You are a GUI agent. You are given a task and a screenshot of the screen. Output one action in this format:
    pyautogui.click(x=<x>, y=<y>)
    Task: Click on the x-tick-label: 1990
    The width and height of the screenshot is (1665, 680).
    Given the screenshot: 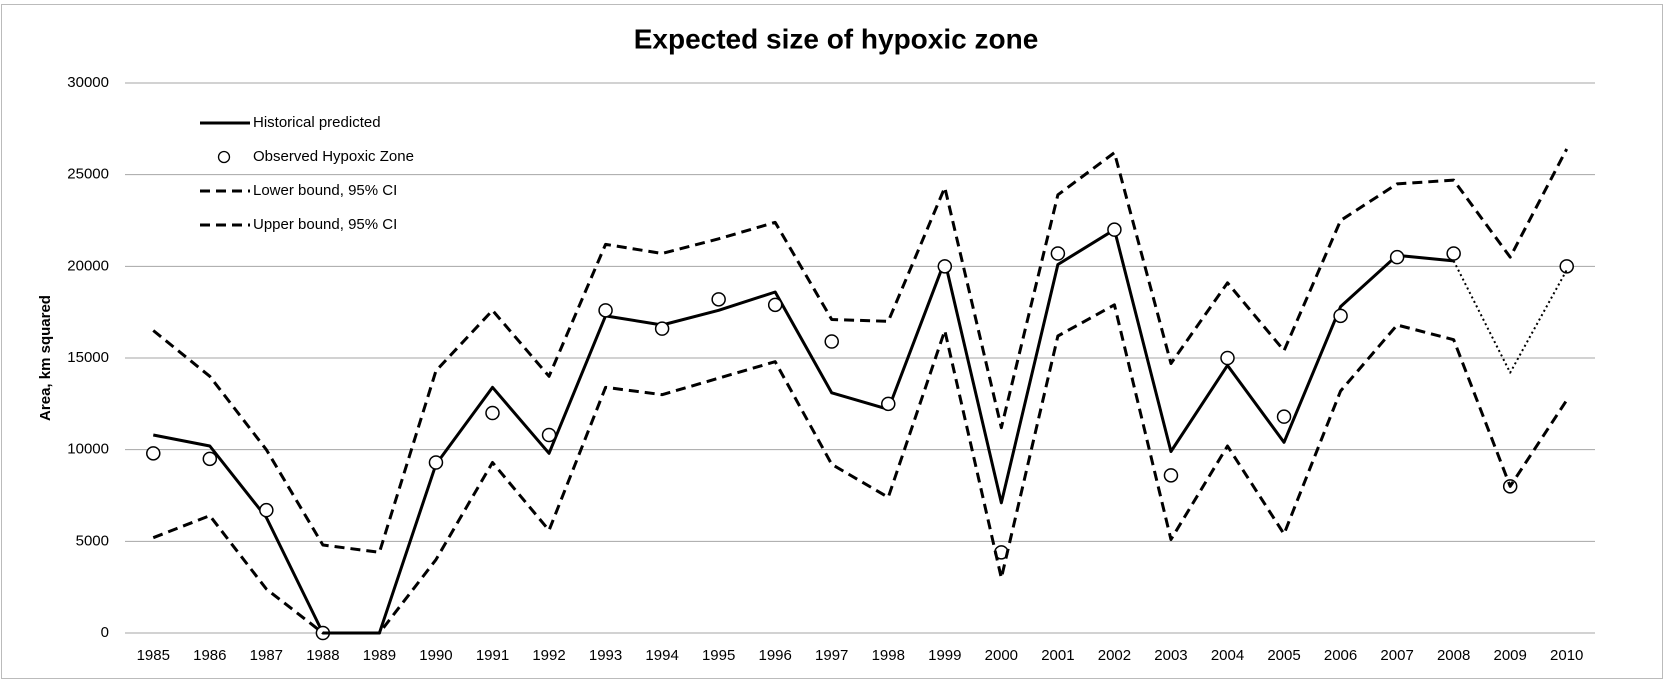 What is the action you would take?
    pyautogui.click(x=435, y=655)
    